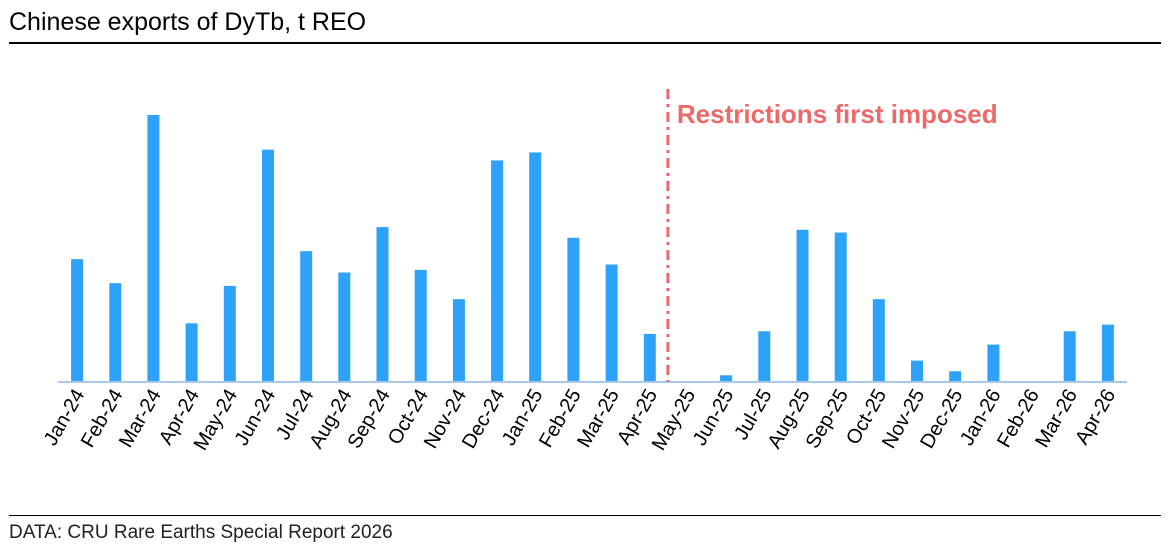 The width and height of the screenshot is (1174, 552). What do you see at coordinates (837, 114) in the screenshot?
I see `restriction-annotation: Restrictions first imposed` at bounding box center [837, 114].